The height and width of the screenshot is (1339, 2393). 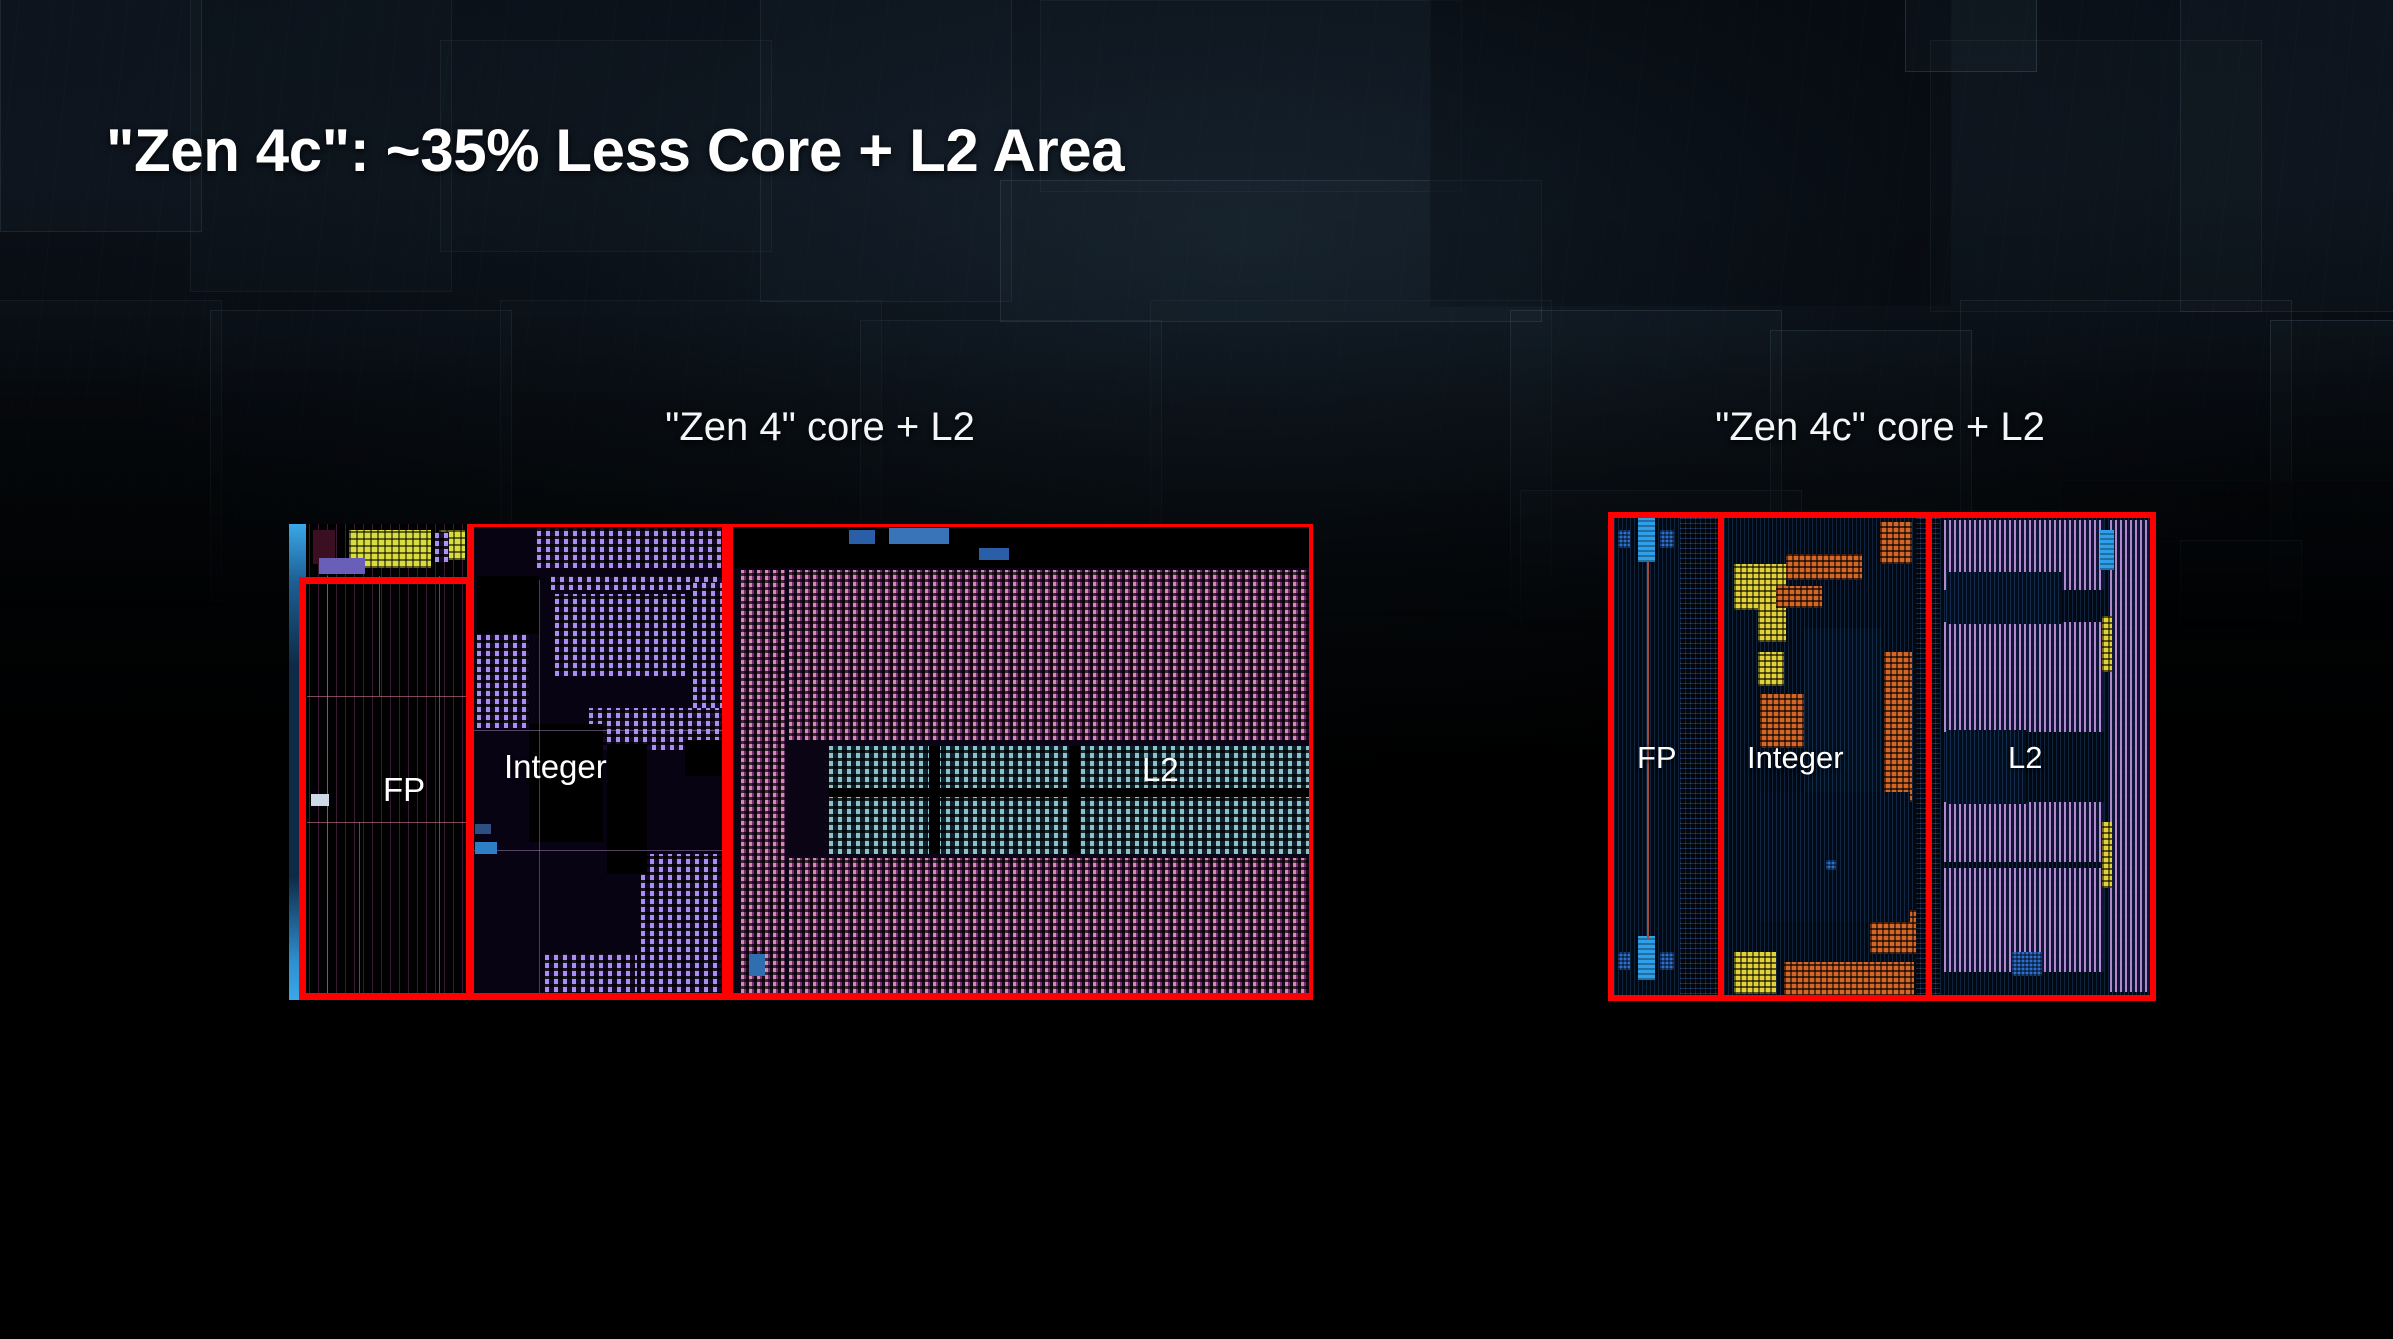 What do you see at coordinates (2004, 598) in the screenshot?
I see `zen4c-l2-ctrl-a` at bounding box center [2004, 598].